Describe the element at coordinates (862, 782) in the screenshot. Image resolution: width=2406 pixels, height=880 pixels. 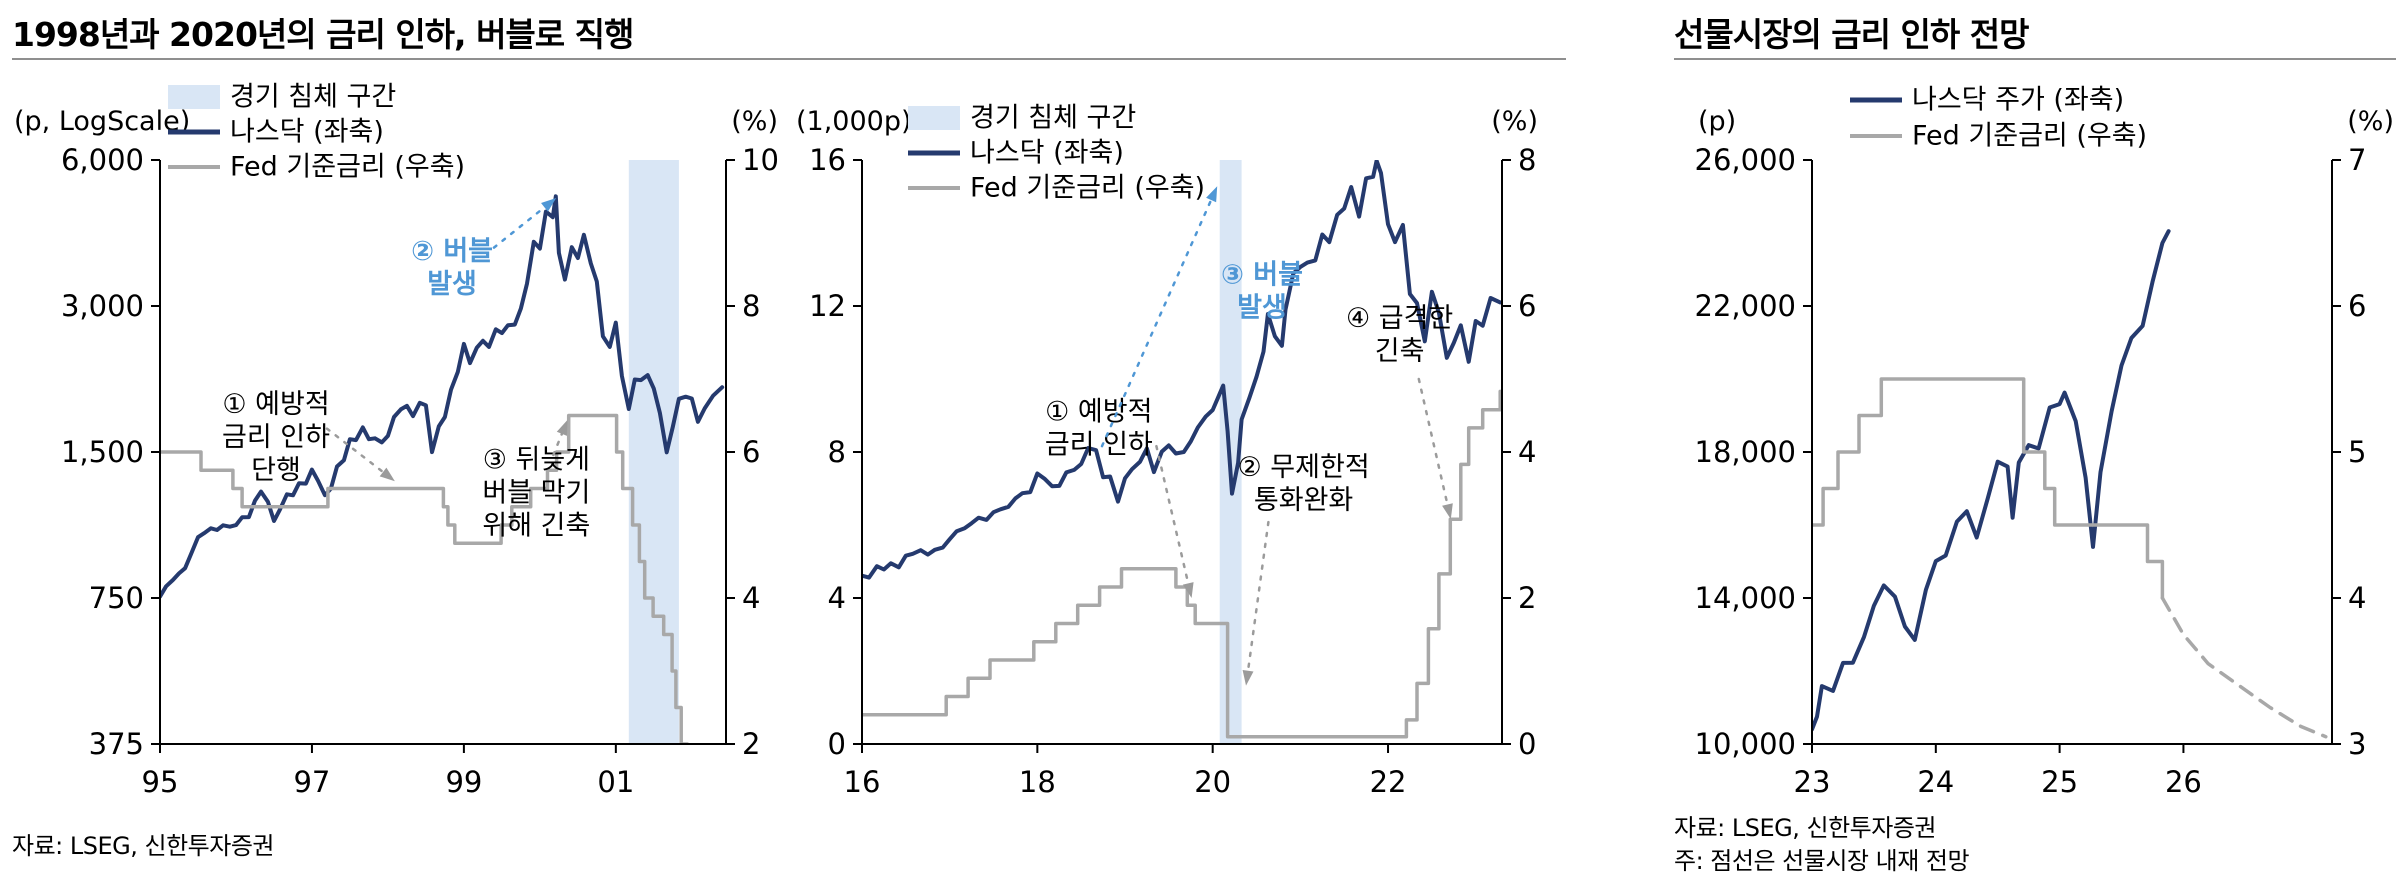
I see `x-tick-label: 16` at that location.